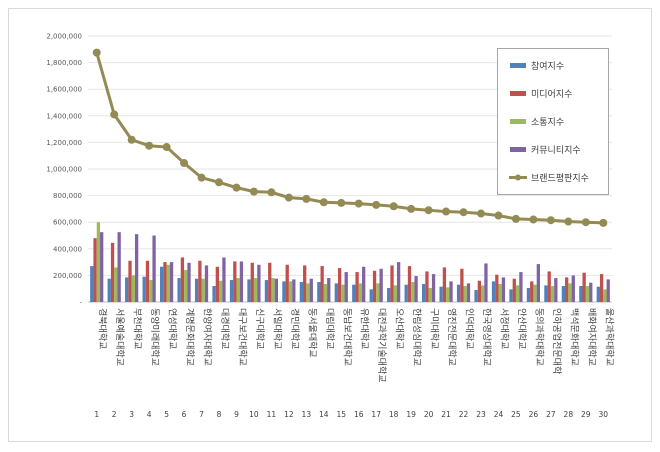 The height and width of the screenshot is (452, 660). I want to click on x-index-label: 1, so click(96, 414).